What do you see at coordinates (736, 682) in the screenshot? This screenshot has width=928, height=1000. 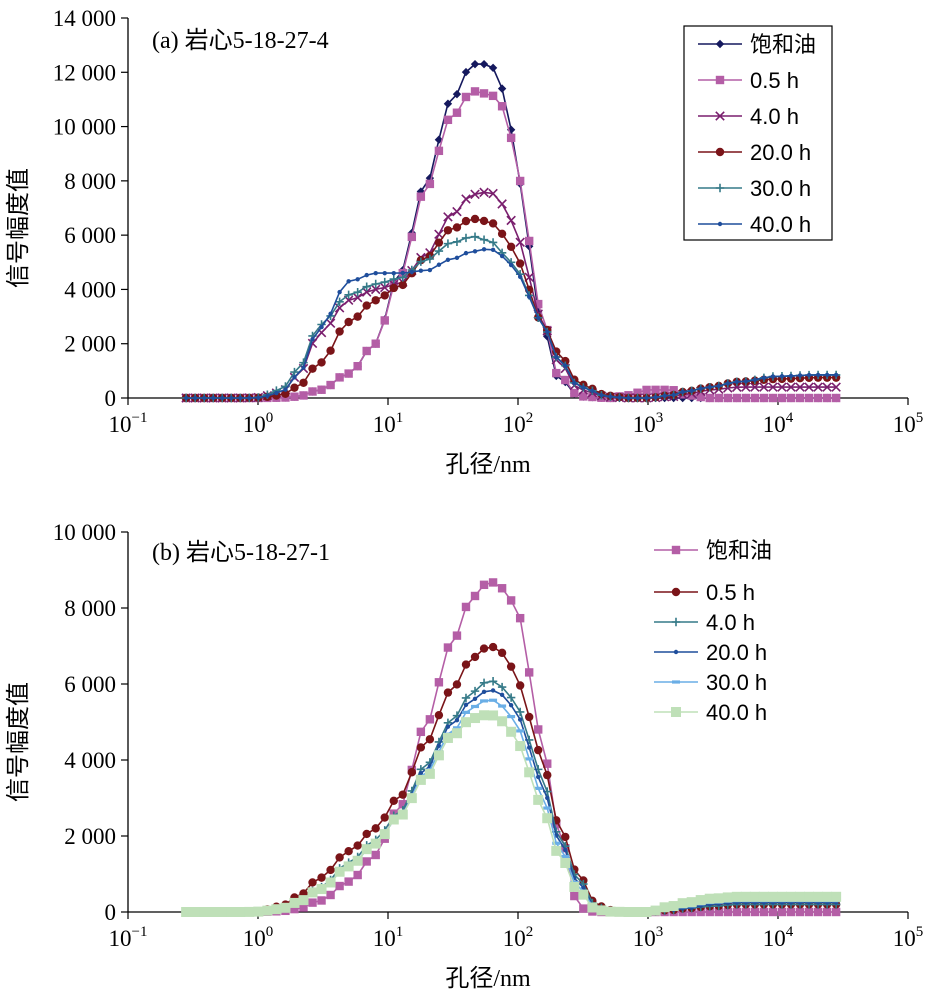 I see `legend-label: 30.0 h` at bounding box center [736, 682].